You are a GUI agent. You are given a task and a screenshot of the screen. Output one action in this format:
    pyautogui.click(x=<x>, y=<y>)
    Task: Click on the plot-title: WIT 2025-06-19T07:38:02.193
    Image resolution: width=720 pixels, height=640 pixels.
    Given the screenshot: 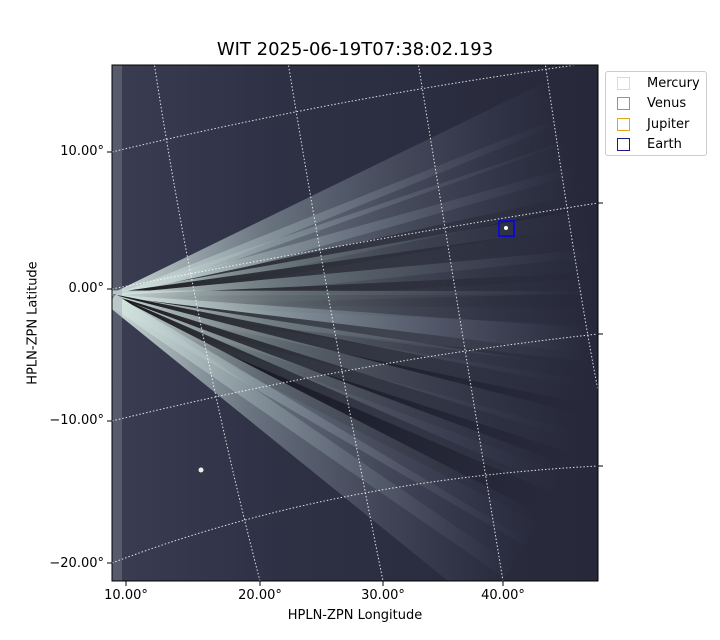 What is the action you would take?
    pyautogui.click(x=355, y=49)
    